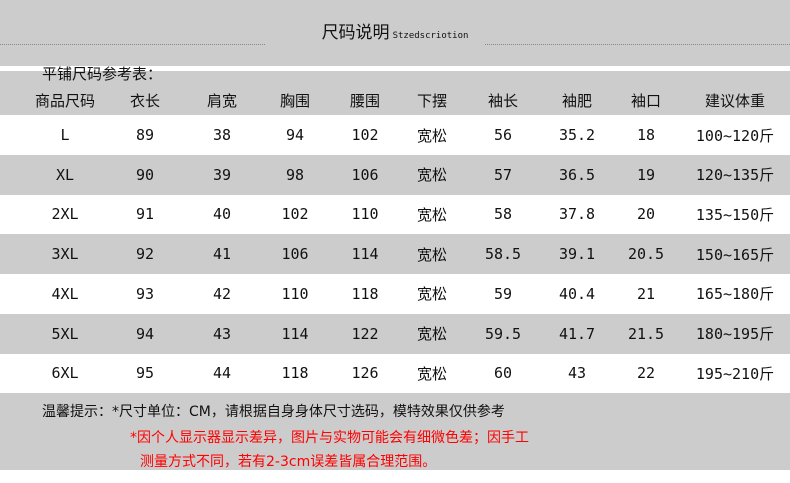  I want to click on table-row: 5XL 94 43 114 122 宽松 59.5 41.7 21.5 180~195斤, so click(395, 333).